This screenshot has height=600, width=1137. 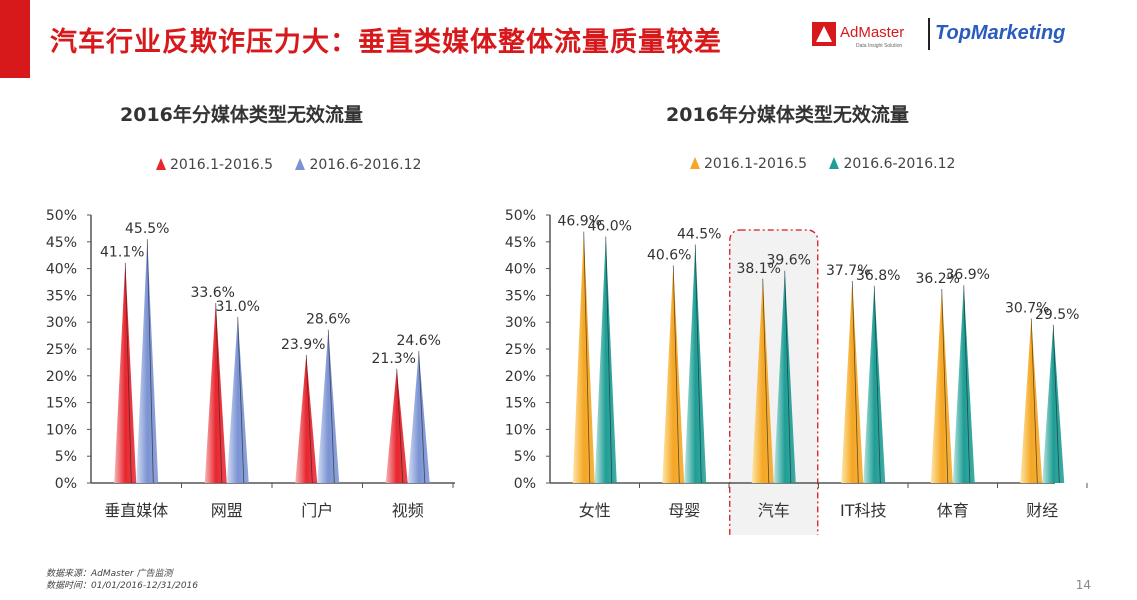 I want to click on data-label: 33.6%, so click(x=213, y=293).